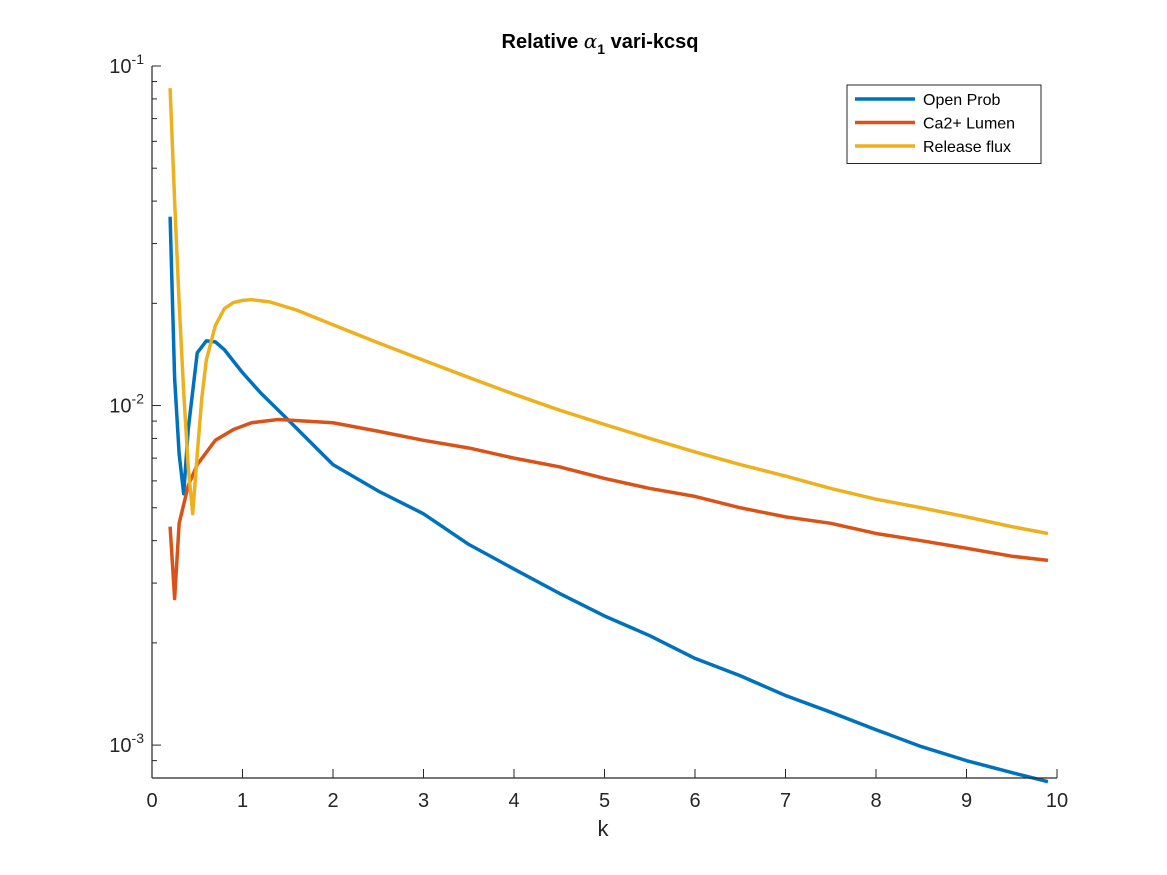 Image resolution: width=1167 pixels, height=875 pixels. Describe the element at coordinates (126, 404) in the screenshot. I see `y-tick-label: 10⁻²` at that location.